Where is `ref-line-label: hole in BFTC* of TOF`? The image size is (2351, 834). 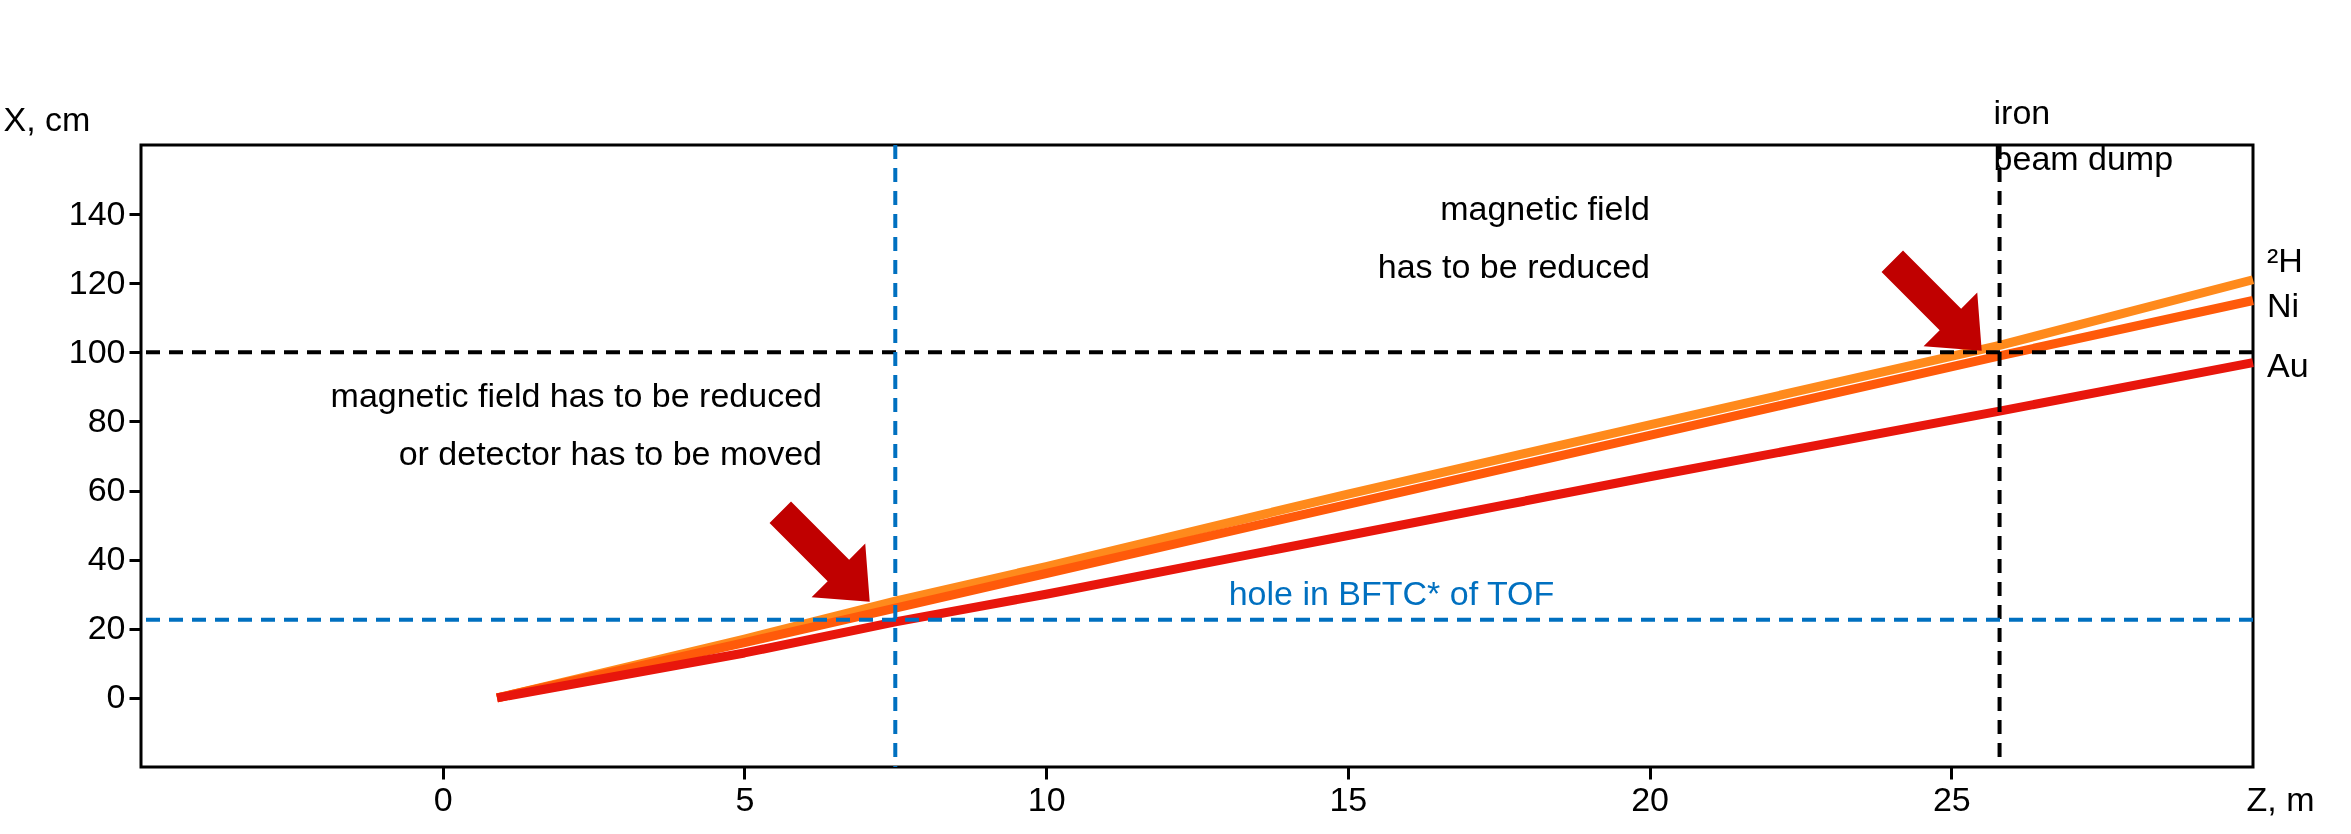 ref-line-label: hole in BFTC* of TOF is located at coordinates (1391, 592).